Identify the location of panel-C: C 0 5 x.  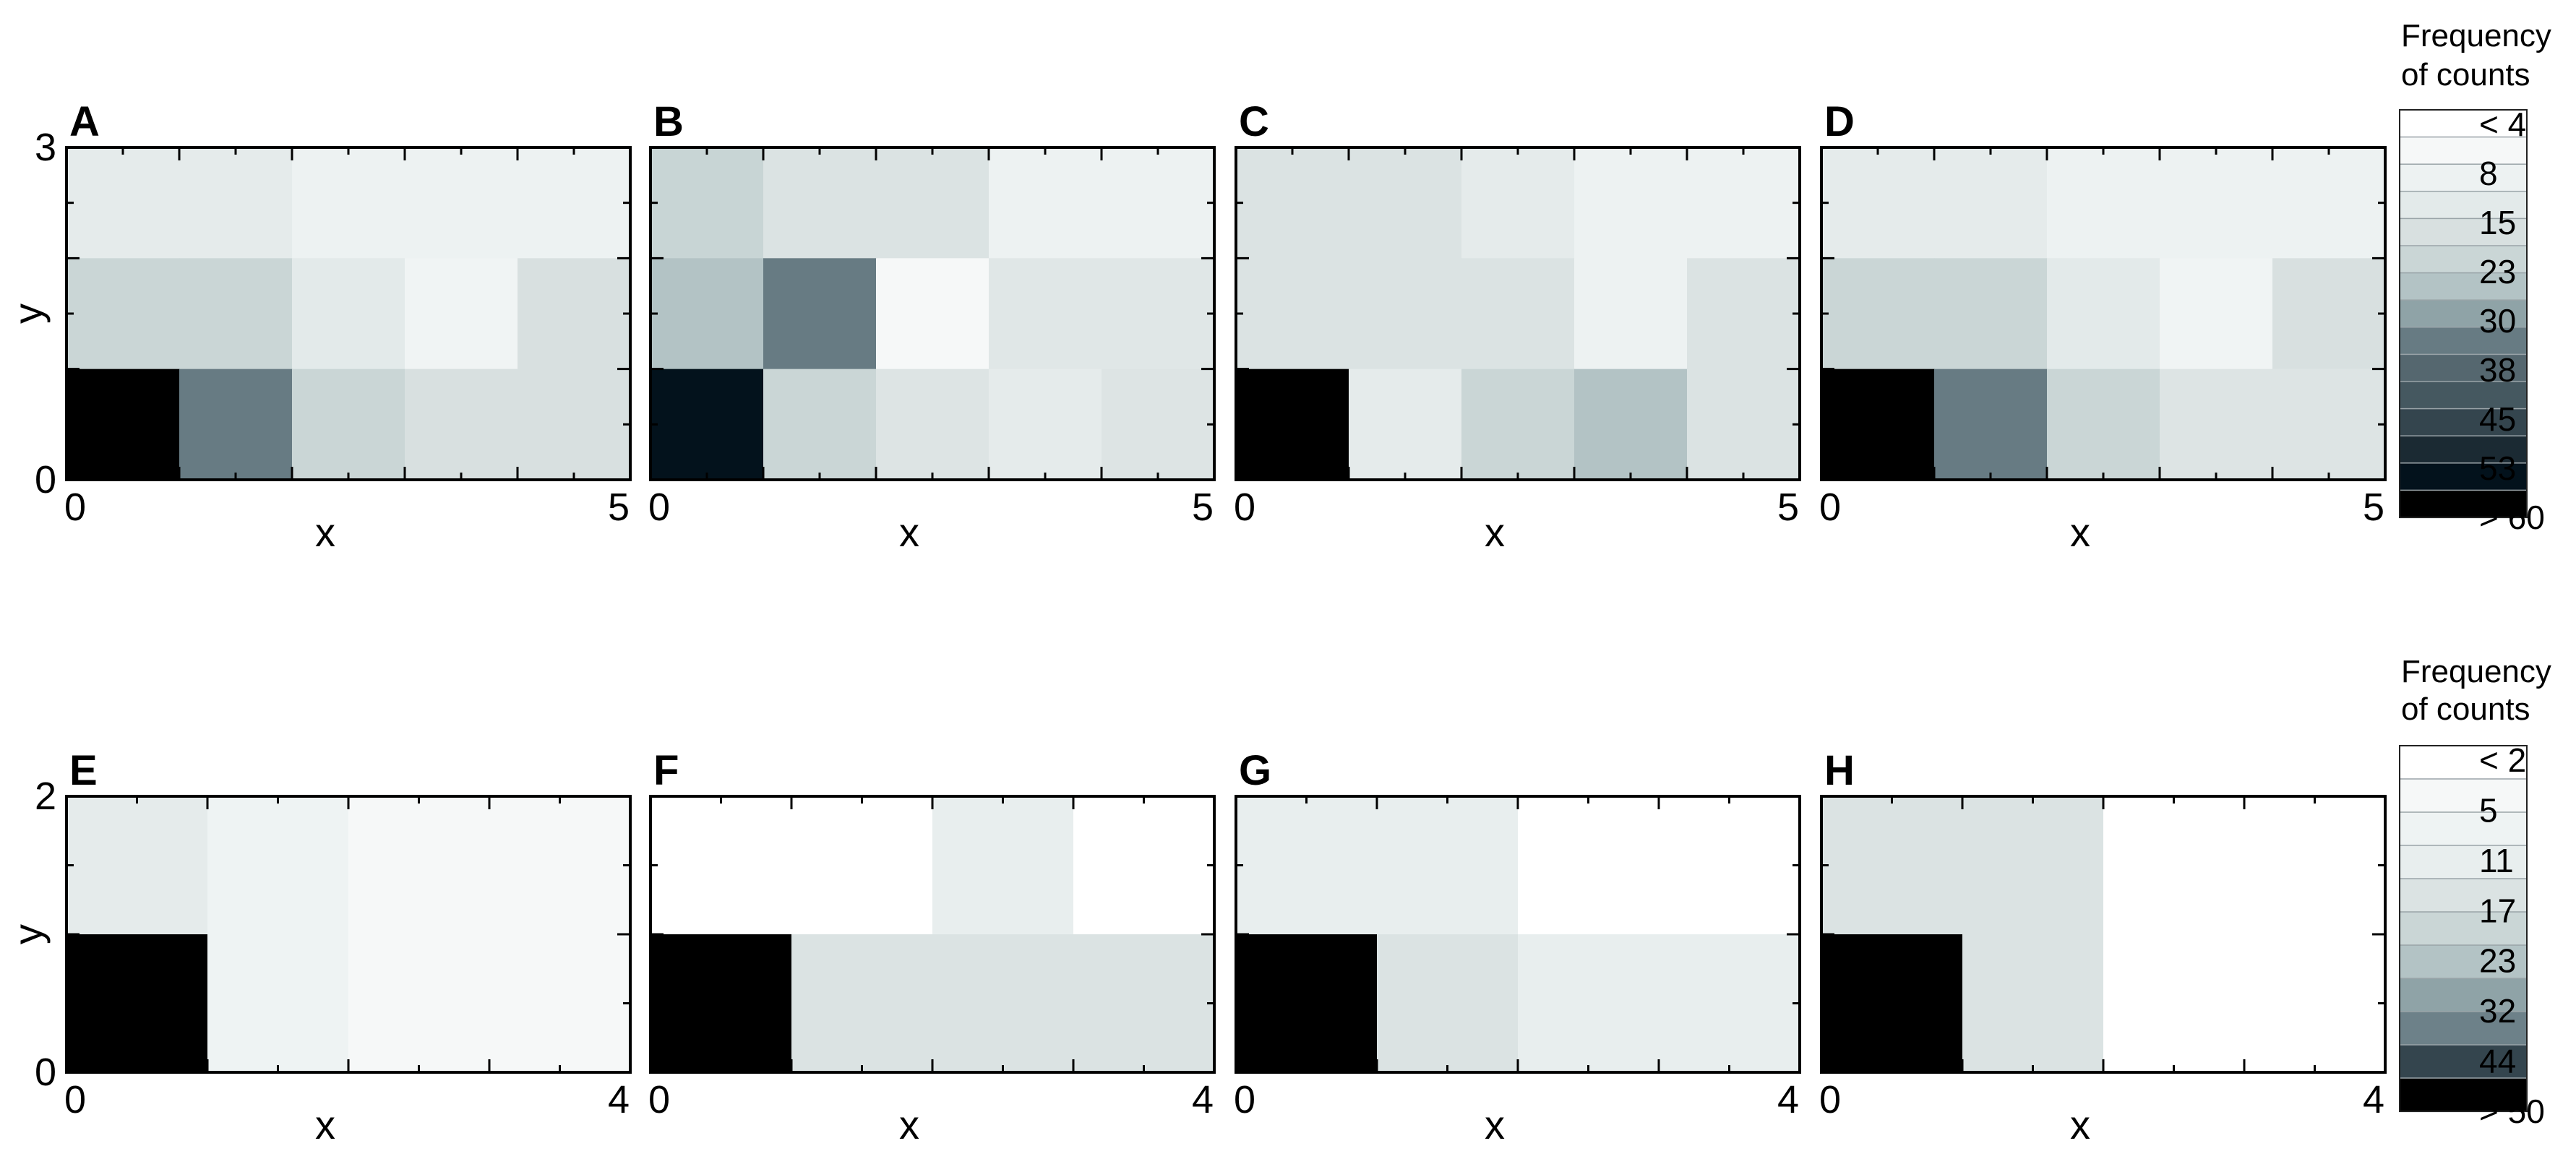
(1518, 326).